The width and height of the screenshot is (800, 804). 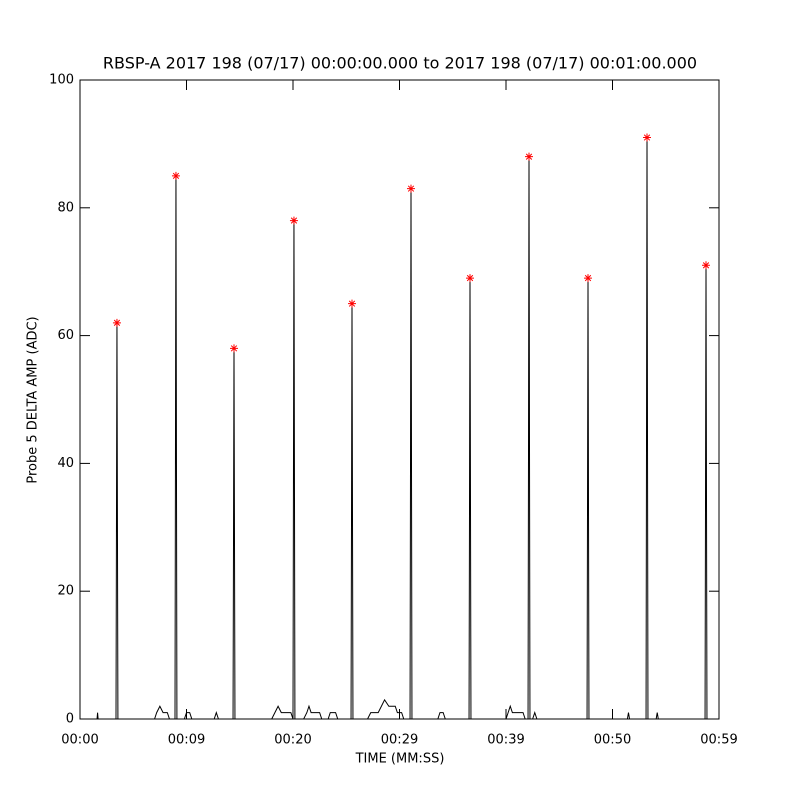 What do you see at coordinates (186, 740) in the screenshot?
I see `x-tick-label: 00:09` at bounding box center [186, 740].